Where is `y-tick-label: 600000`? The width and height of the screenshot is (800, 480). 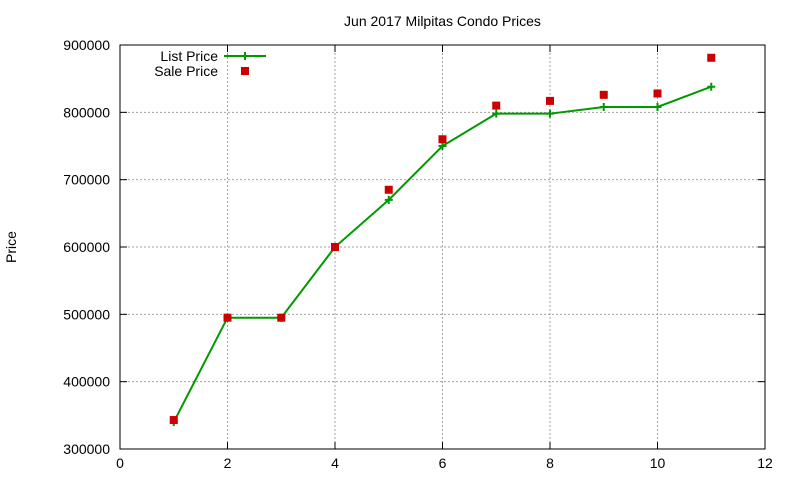 y-tick-label: 600000 is located at coordinates (86, 247).